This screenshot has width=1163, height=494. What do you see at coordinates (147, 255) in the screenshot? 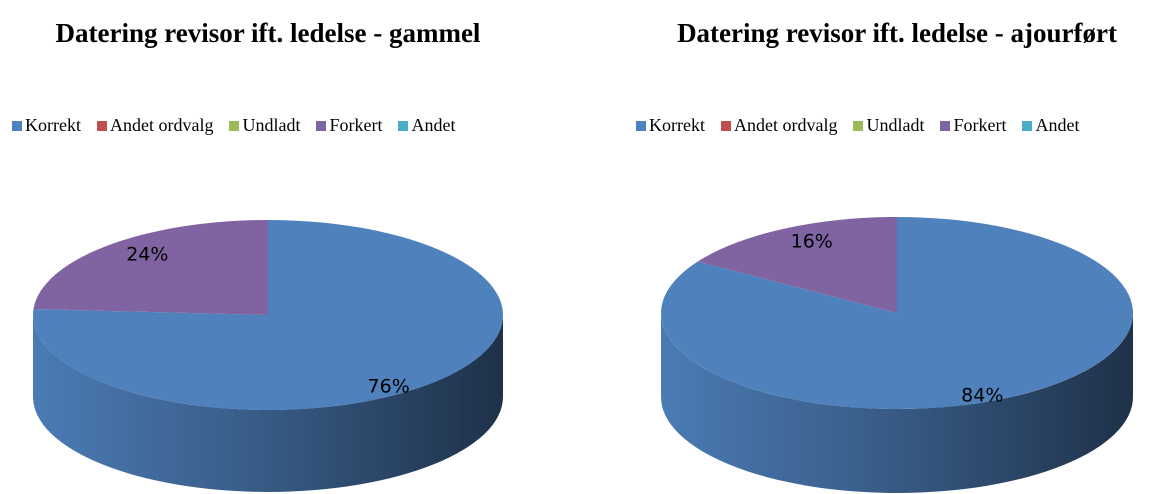
I see `data-label: 24%` at bounding box center [147, 255].